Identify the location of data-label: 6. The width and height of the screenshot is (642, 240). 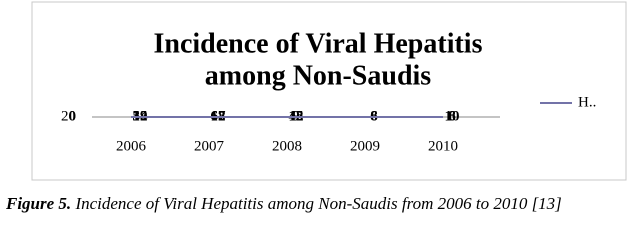
(452, 116).